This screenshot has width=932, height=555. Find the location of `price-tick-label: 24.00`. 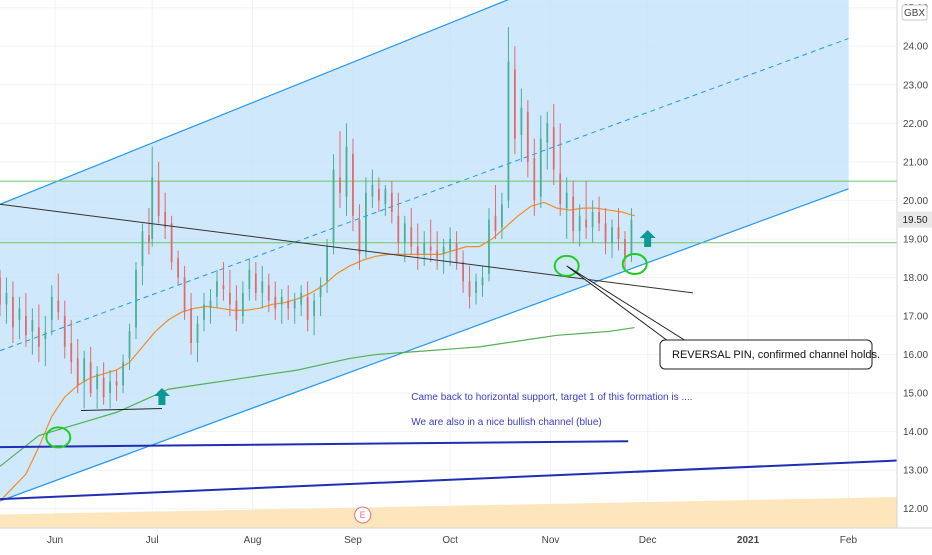

price-tick-label: 24.00 is located at coordinates (915, 47).